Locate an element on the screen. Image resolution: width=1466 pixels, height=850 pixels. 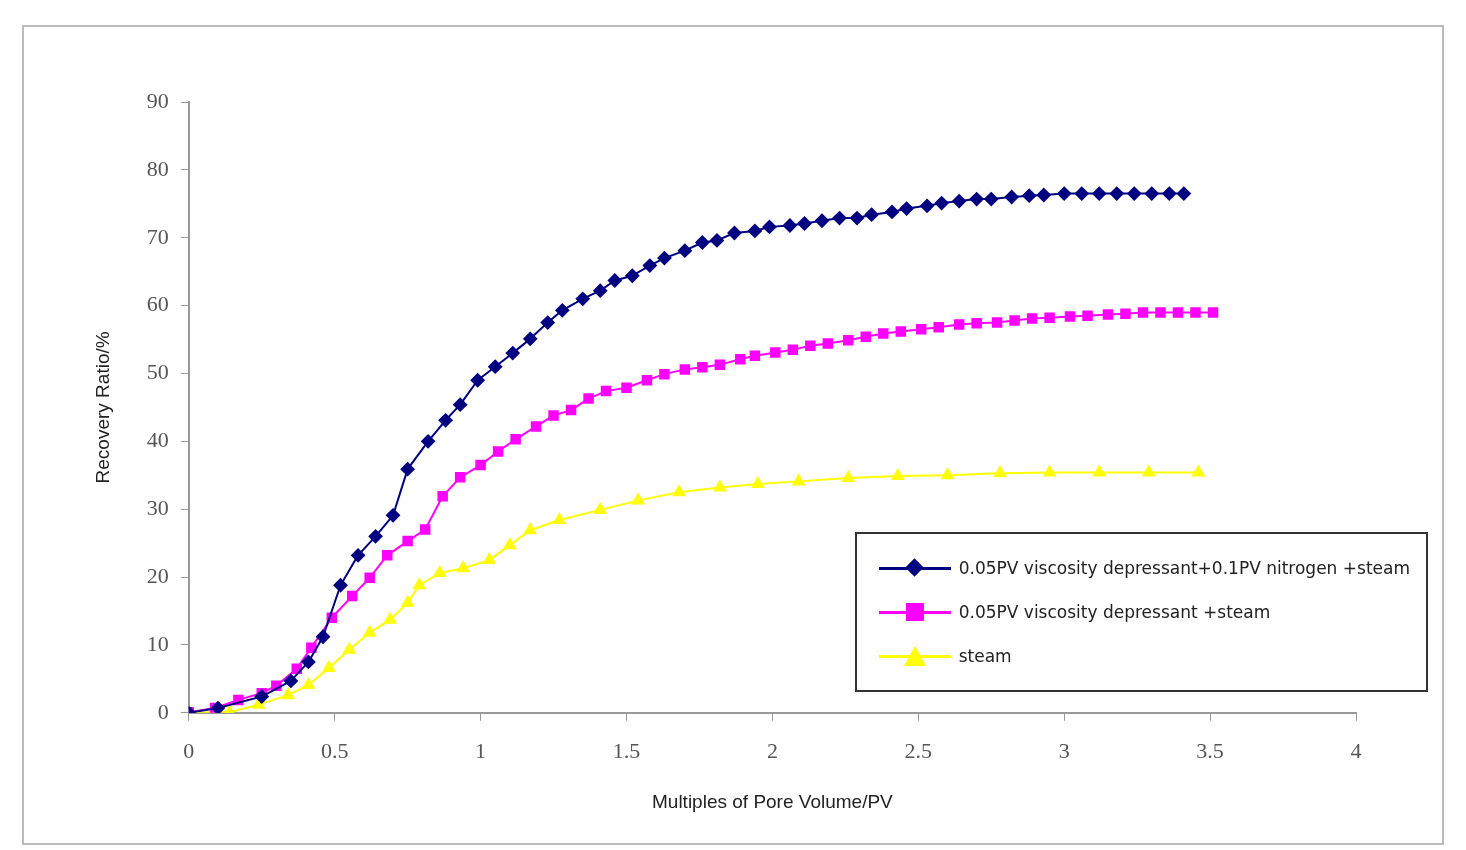
y-tick-label: 0 is located at coordinates (163, 711).